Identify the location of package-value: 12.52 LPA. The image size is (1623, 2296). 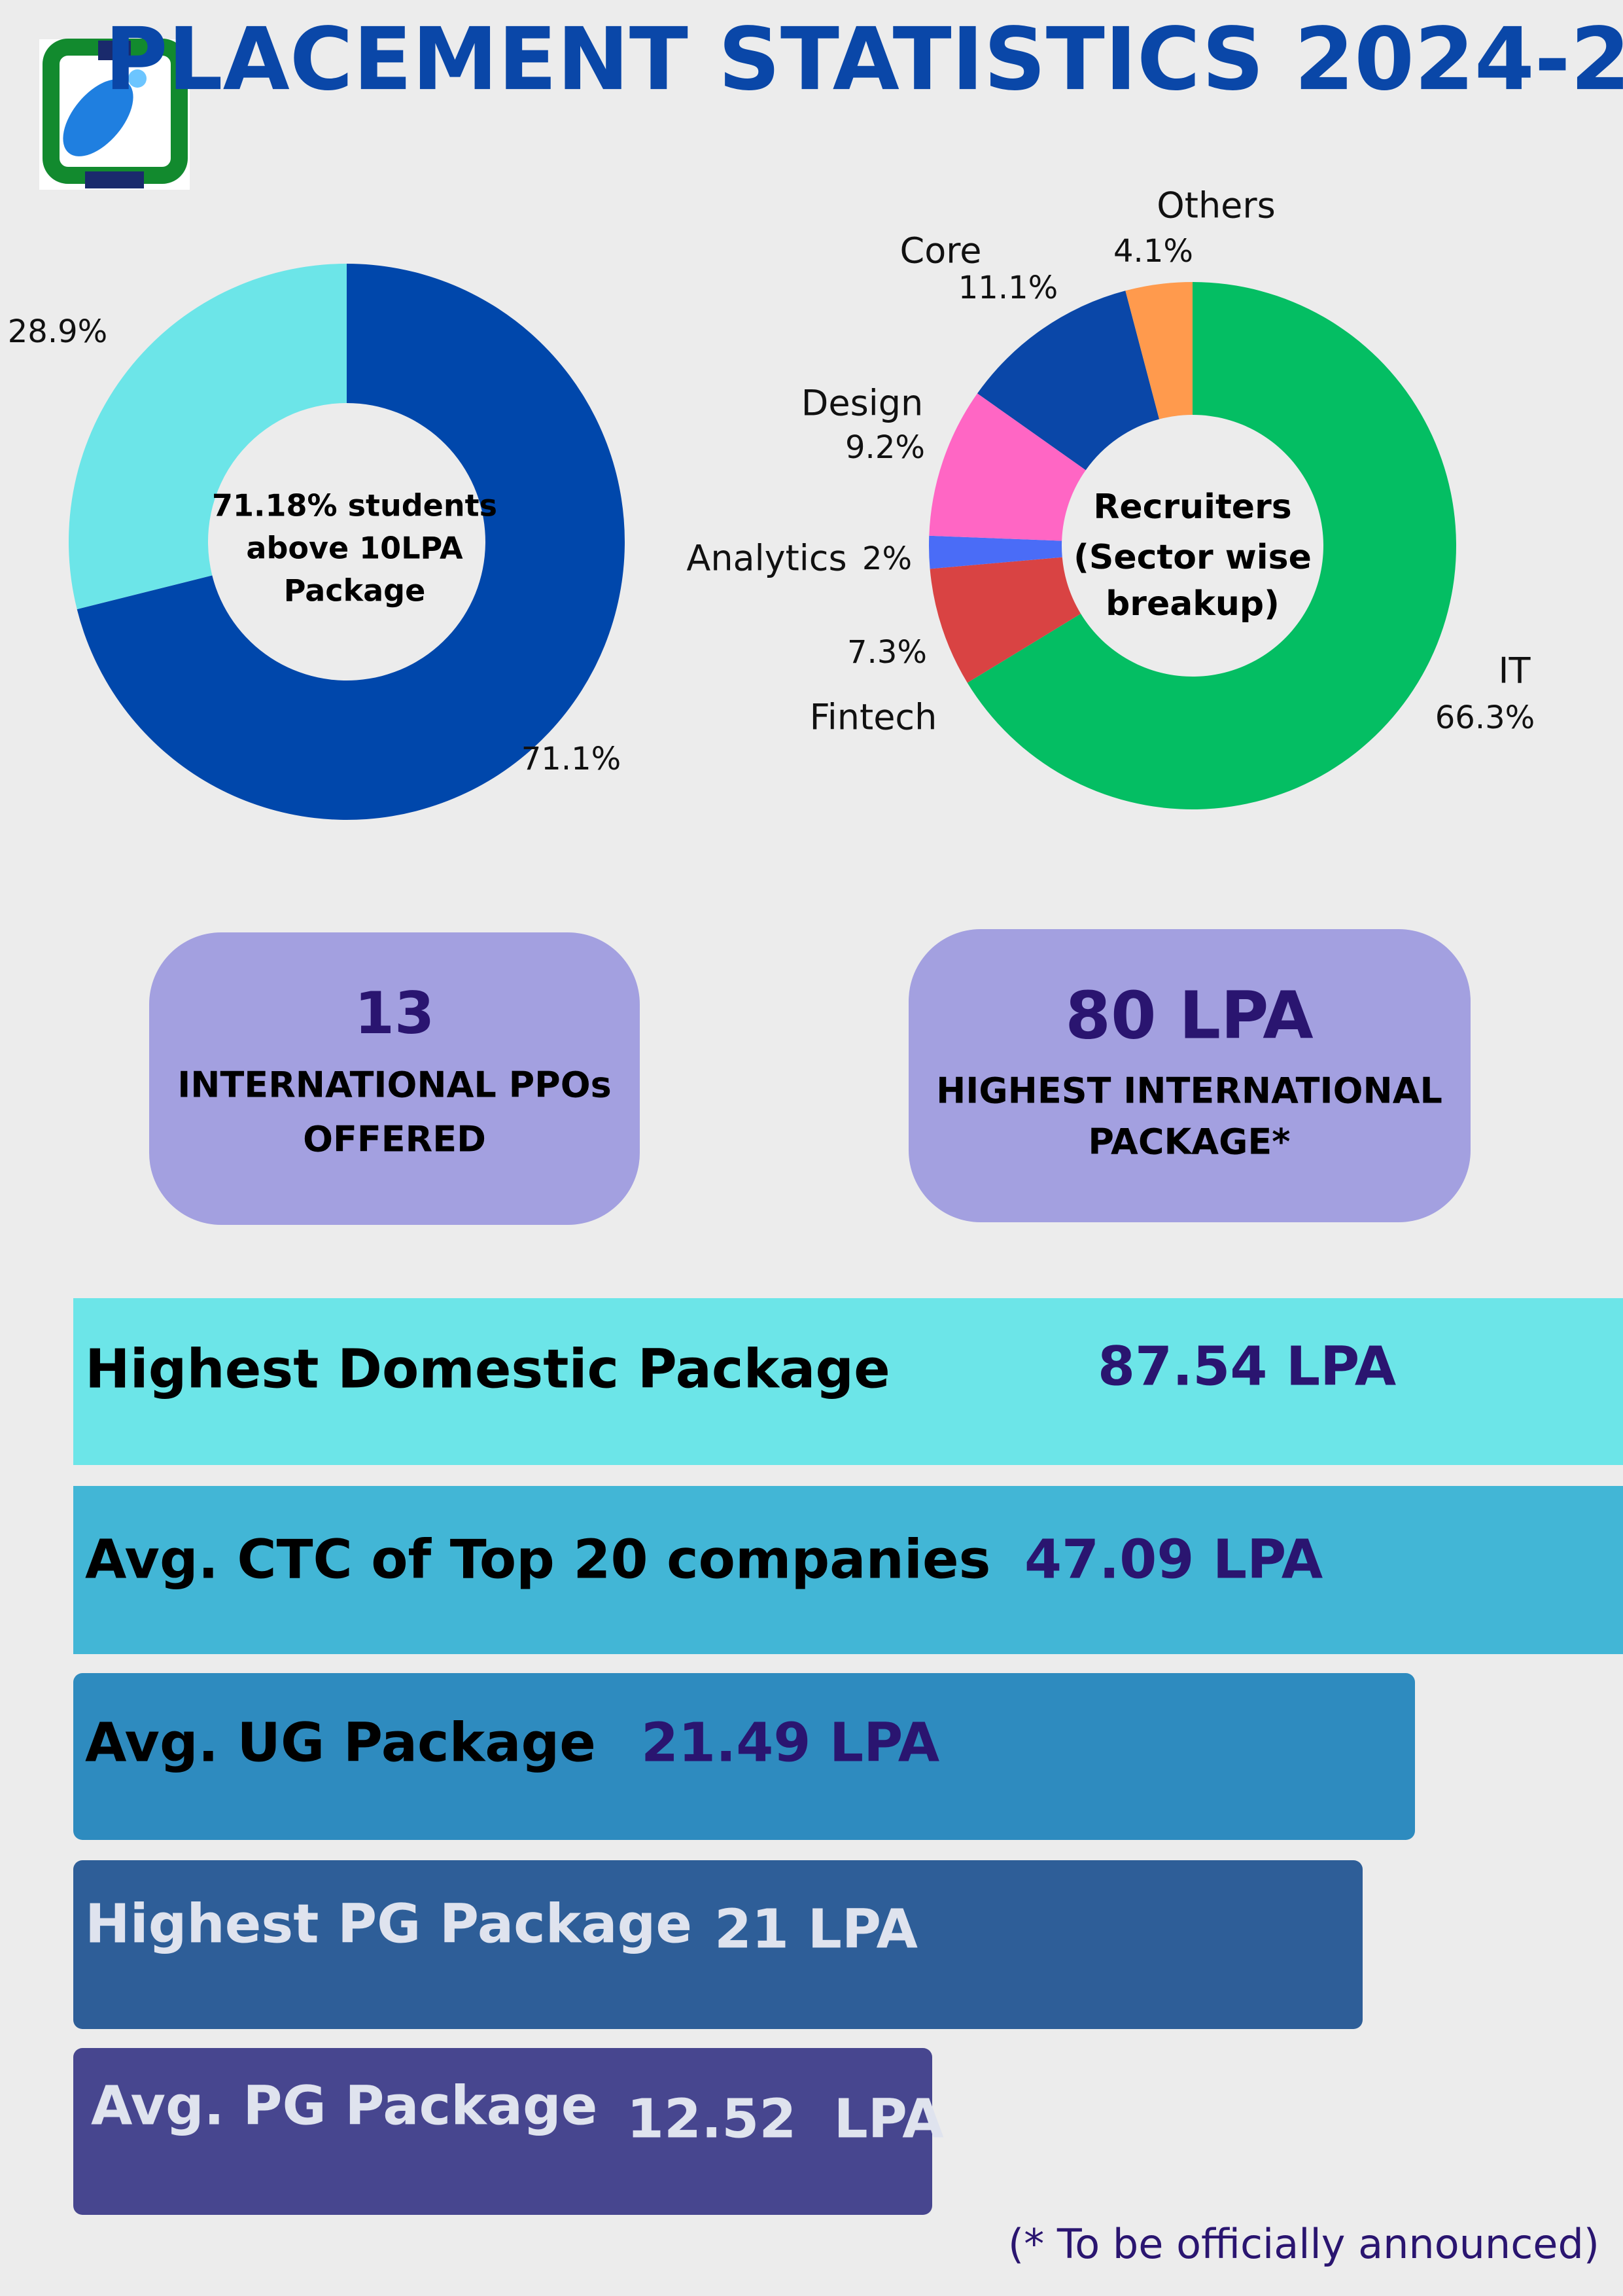
(785, 2119).